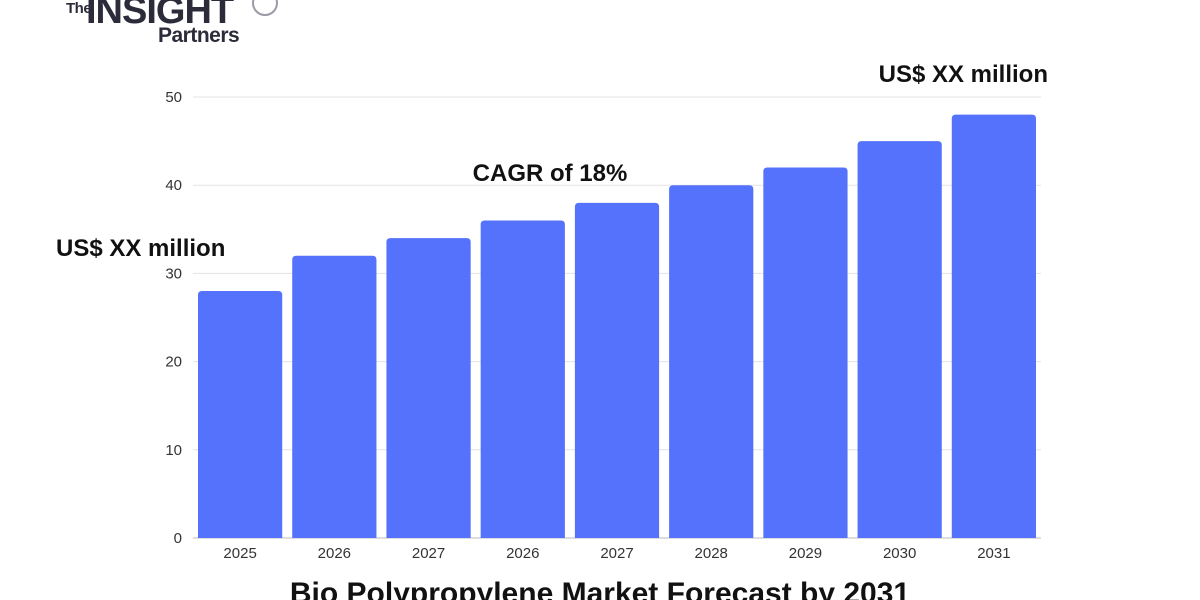  I want to click on y-tick-label: 30, so click(173, 273).